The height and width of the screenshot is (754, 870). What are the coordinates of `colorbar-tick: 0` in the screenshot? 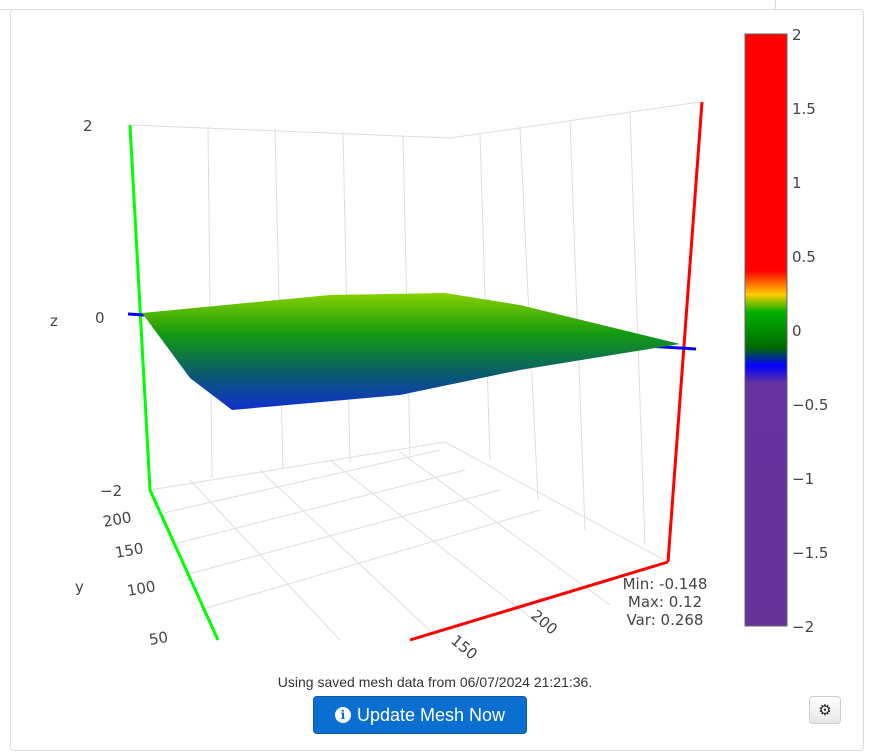 It's located at (797, 331).